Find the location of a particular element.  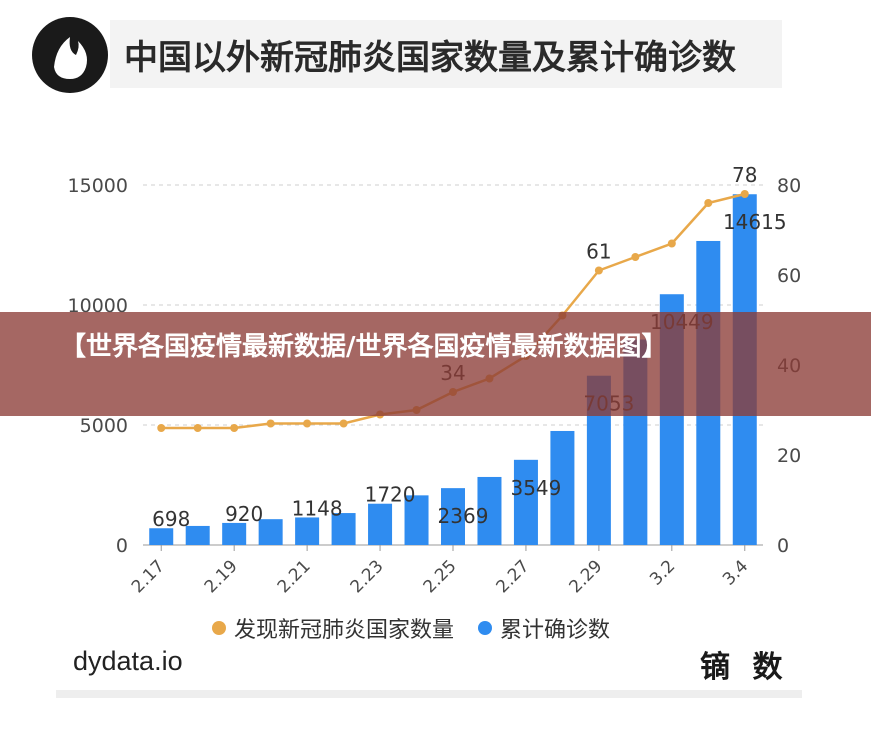

source-text: dydata.io is located at coordinates (128, 661).